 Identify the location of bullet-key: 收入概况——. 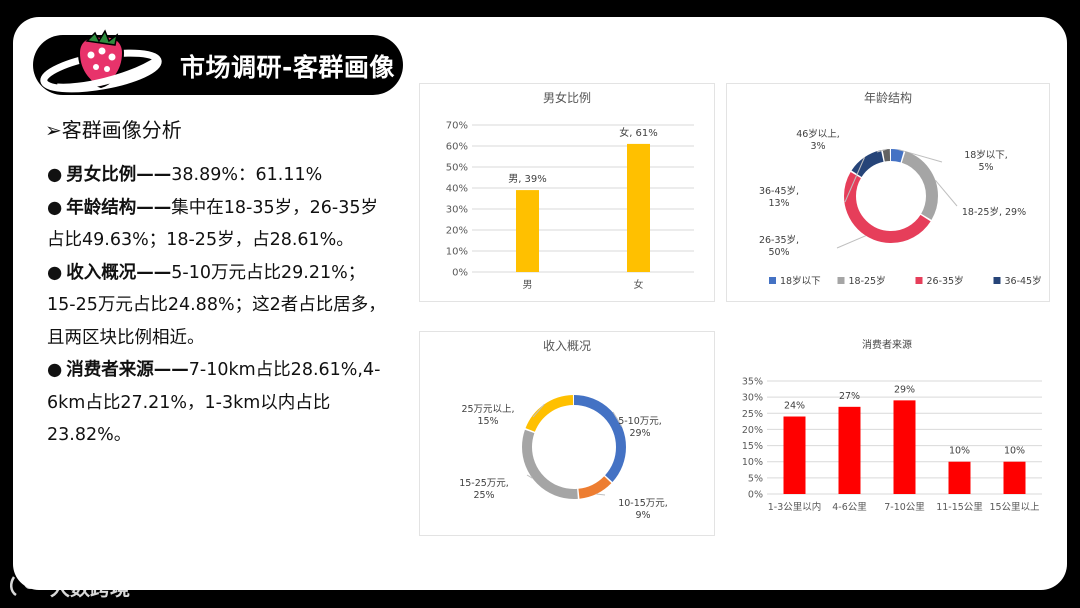
(119, 272).